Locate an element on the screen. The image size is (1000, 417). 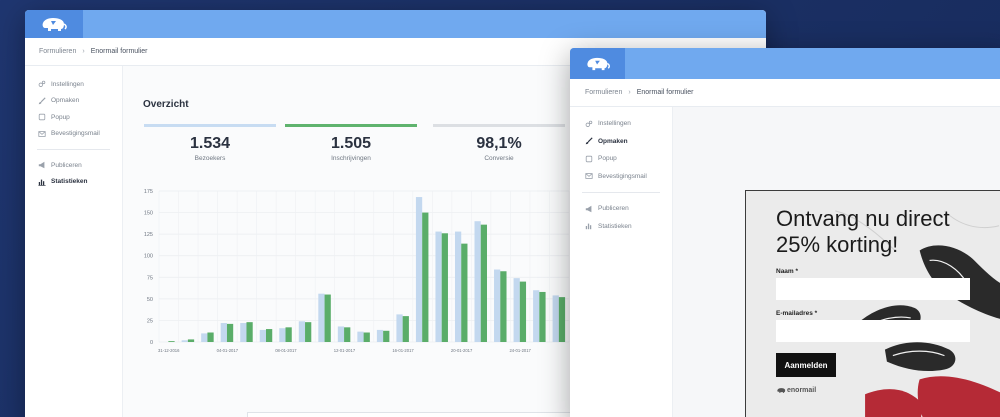
x-tick-label: 24-01-2017 is located at coordinates (520, 350).